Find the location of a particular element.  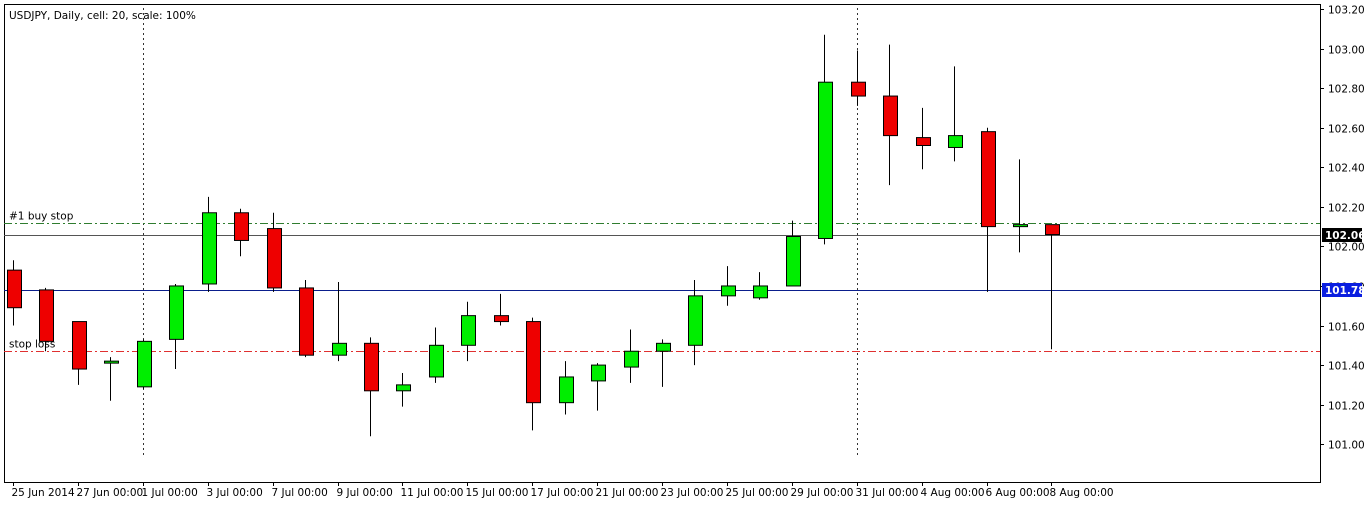

y-axis-tick-label: 102.80 is located at coordinates (1346, 90).